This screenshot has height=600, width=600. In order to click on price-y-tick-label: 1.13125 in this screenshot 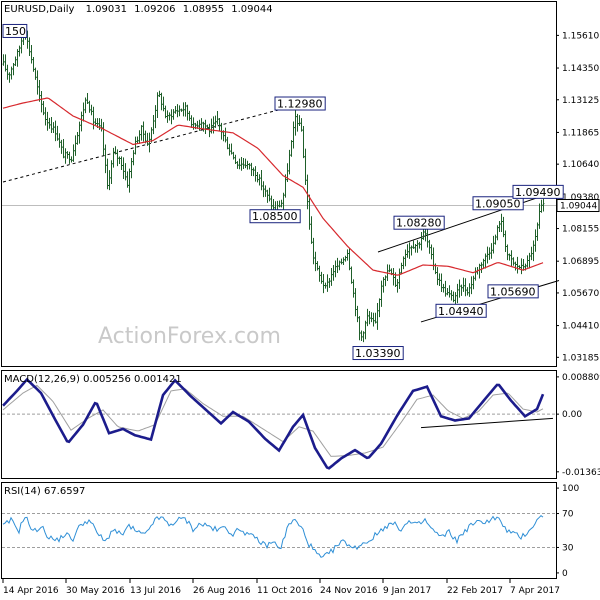, I will do `click(580, 101)`.